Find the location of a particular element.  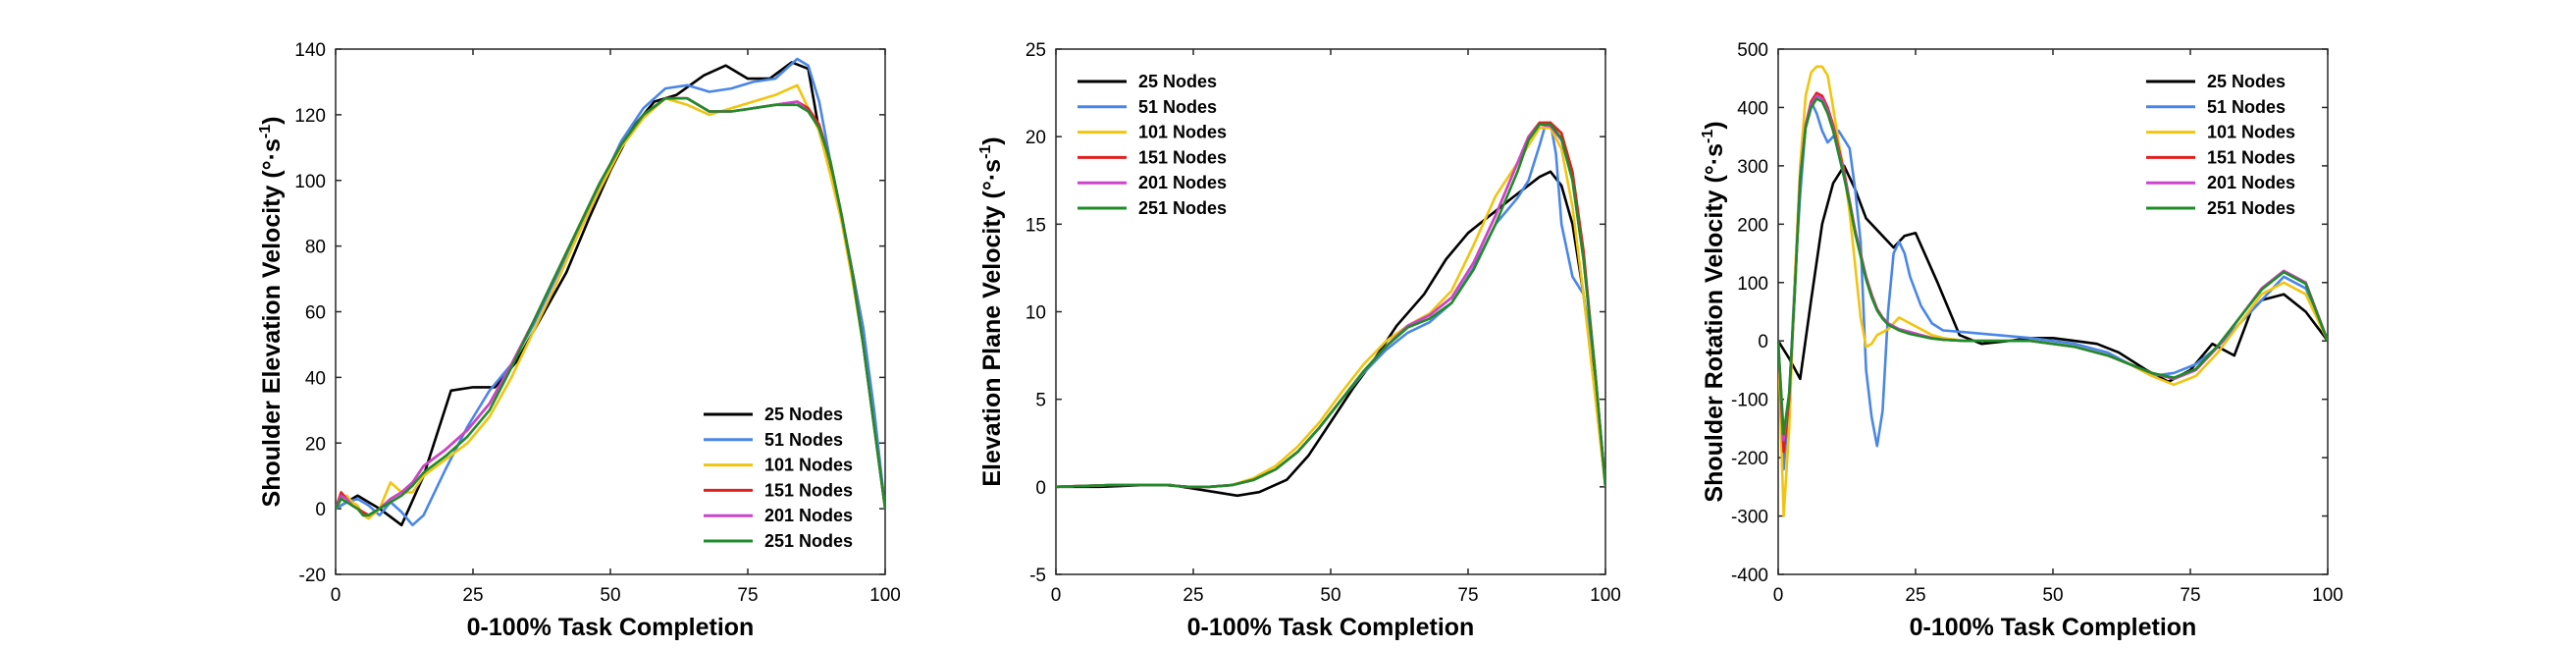

y-tick-label: -20 is located at coordinates (312, 576).